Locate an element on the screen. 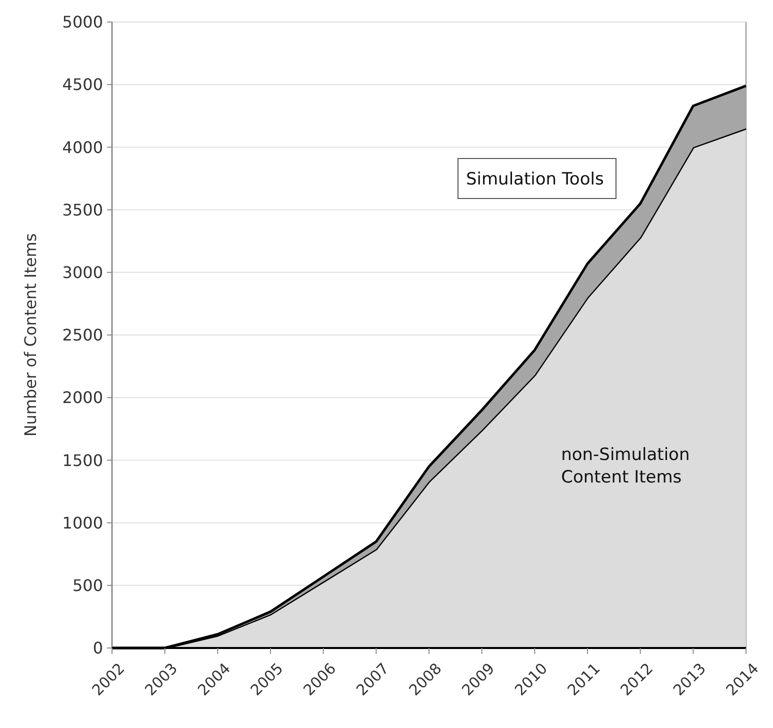 Image resolution: width=773 pixels, height=728 pixels. text: Simulation Tools is located at coordinates (535, 179).